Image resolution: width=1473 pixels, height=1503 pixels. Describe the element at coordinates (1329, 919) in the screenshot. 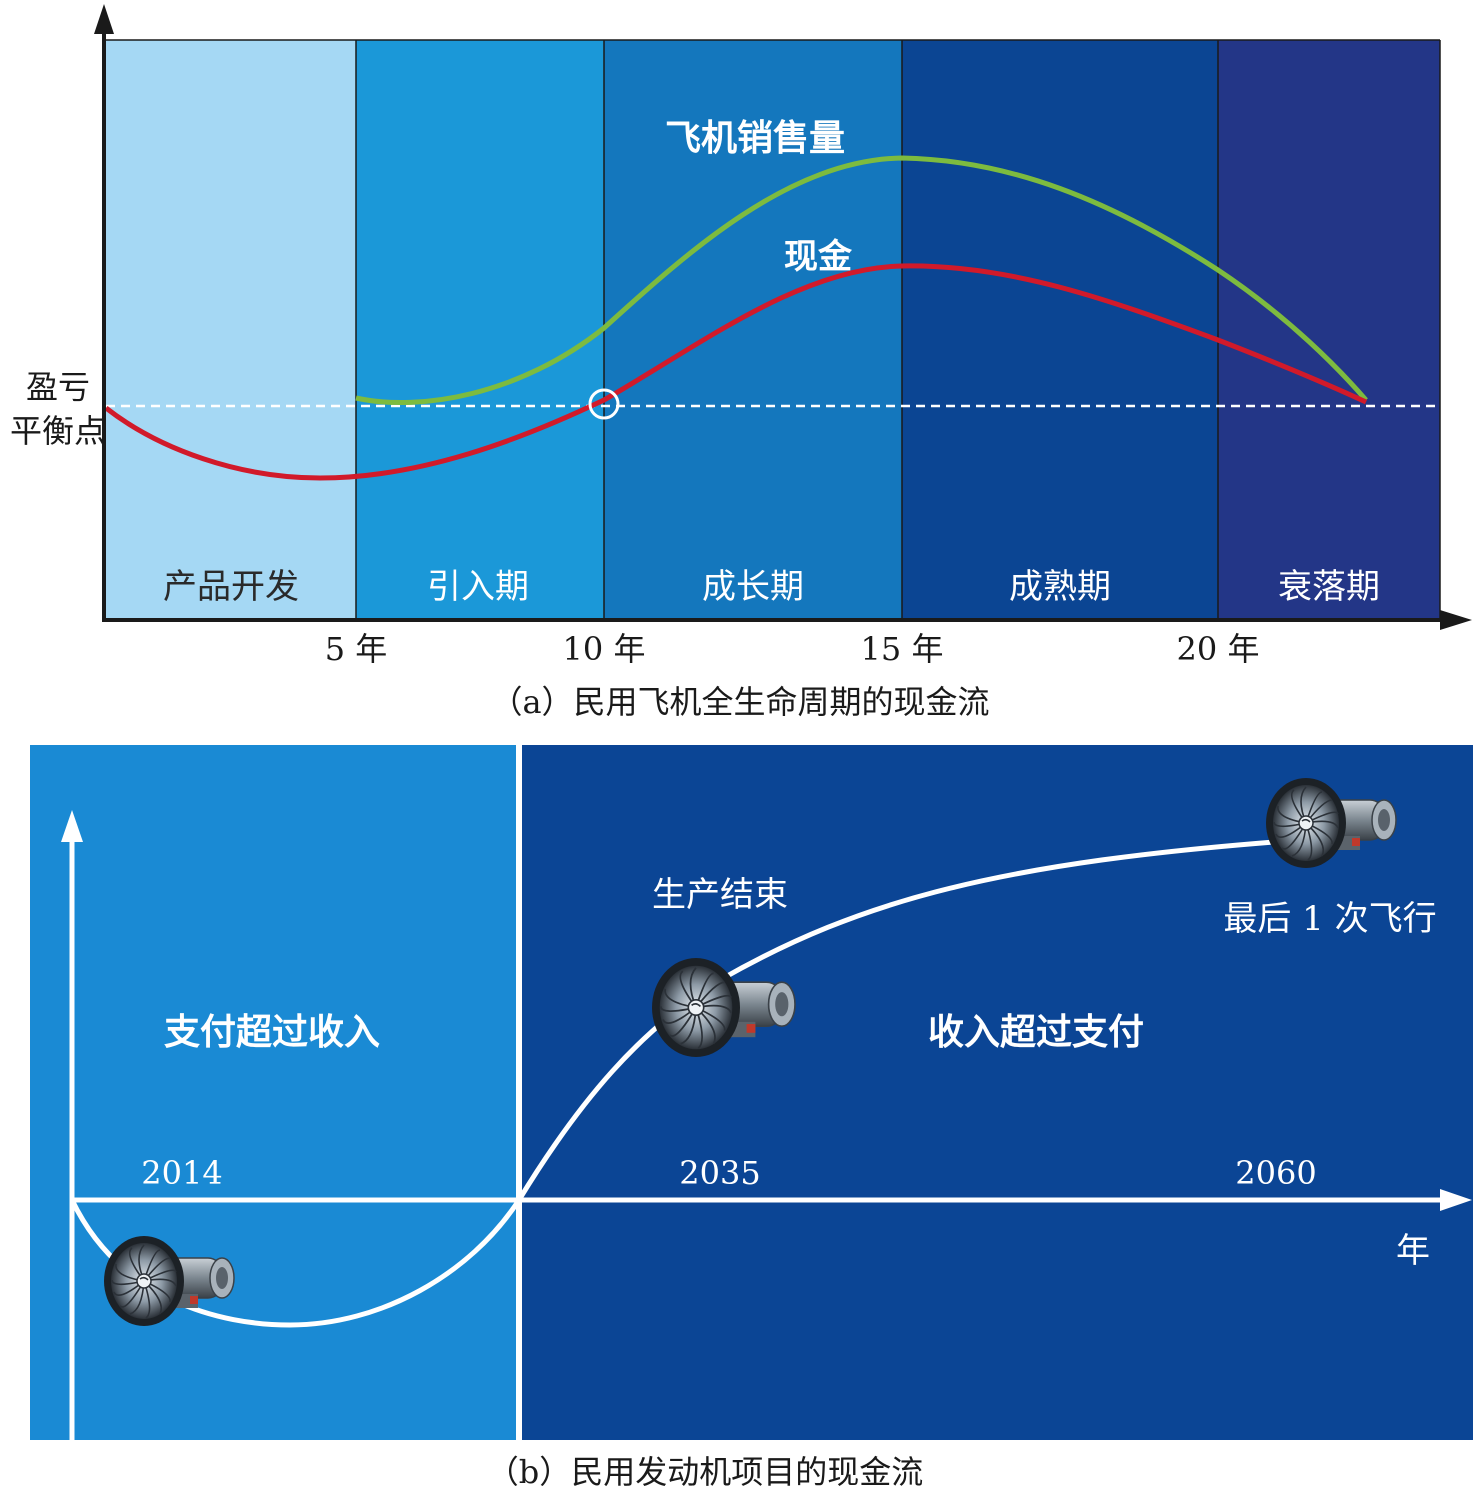

I see `milestone-last-flight: 最后 1 次飞行` at that location.